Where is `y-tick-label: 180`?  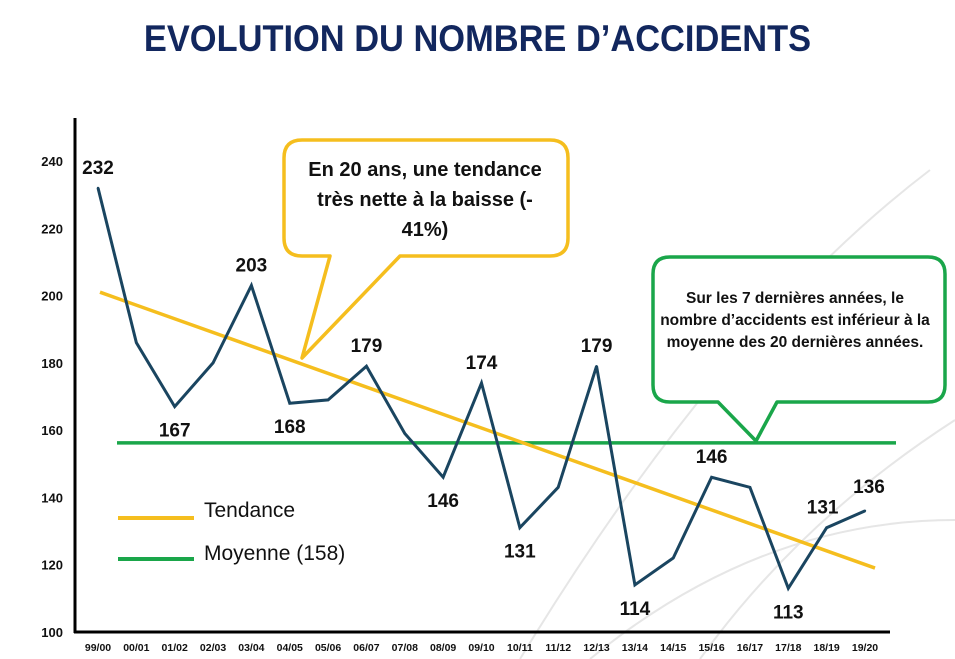 y-tick-label: 180 is located at coordinates (52, 363).